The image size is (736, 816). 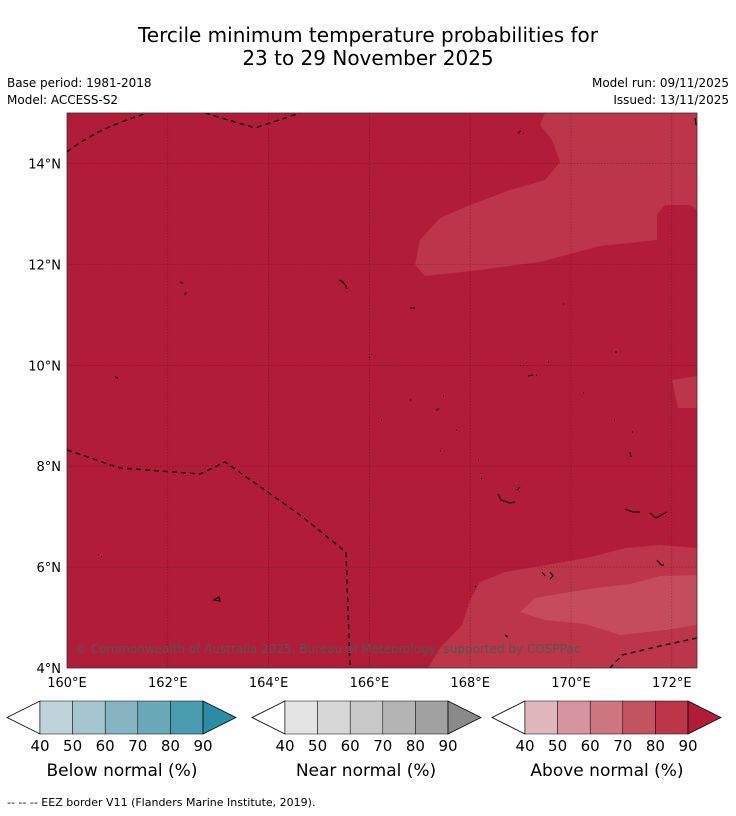 What do you see at coordinates (49, 568) in the screenshot?
I see `lat-tick-label: 6°N` at bounding box center [49, 568].